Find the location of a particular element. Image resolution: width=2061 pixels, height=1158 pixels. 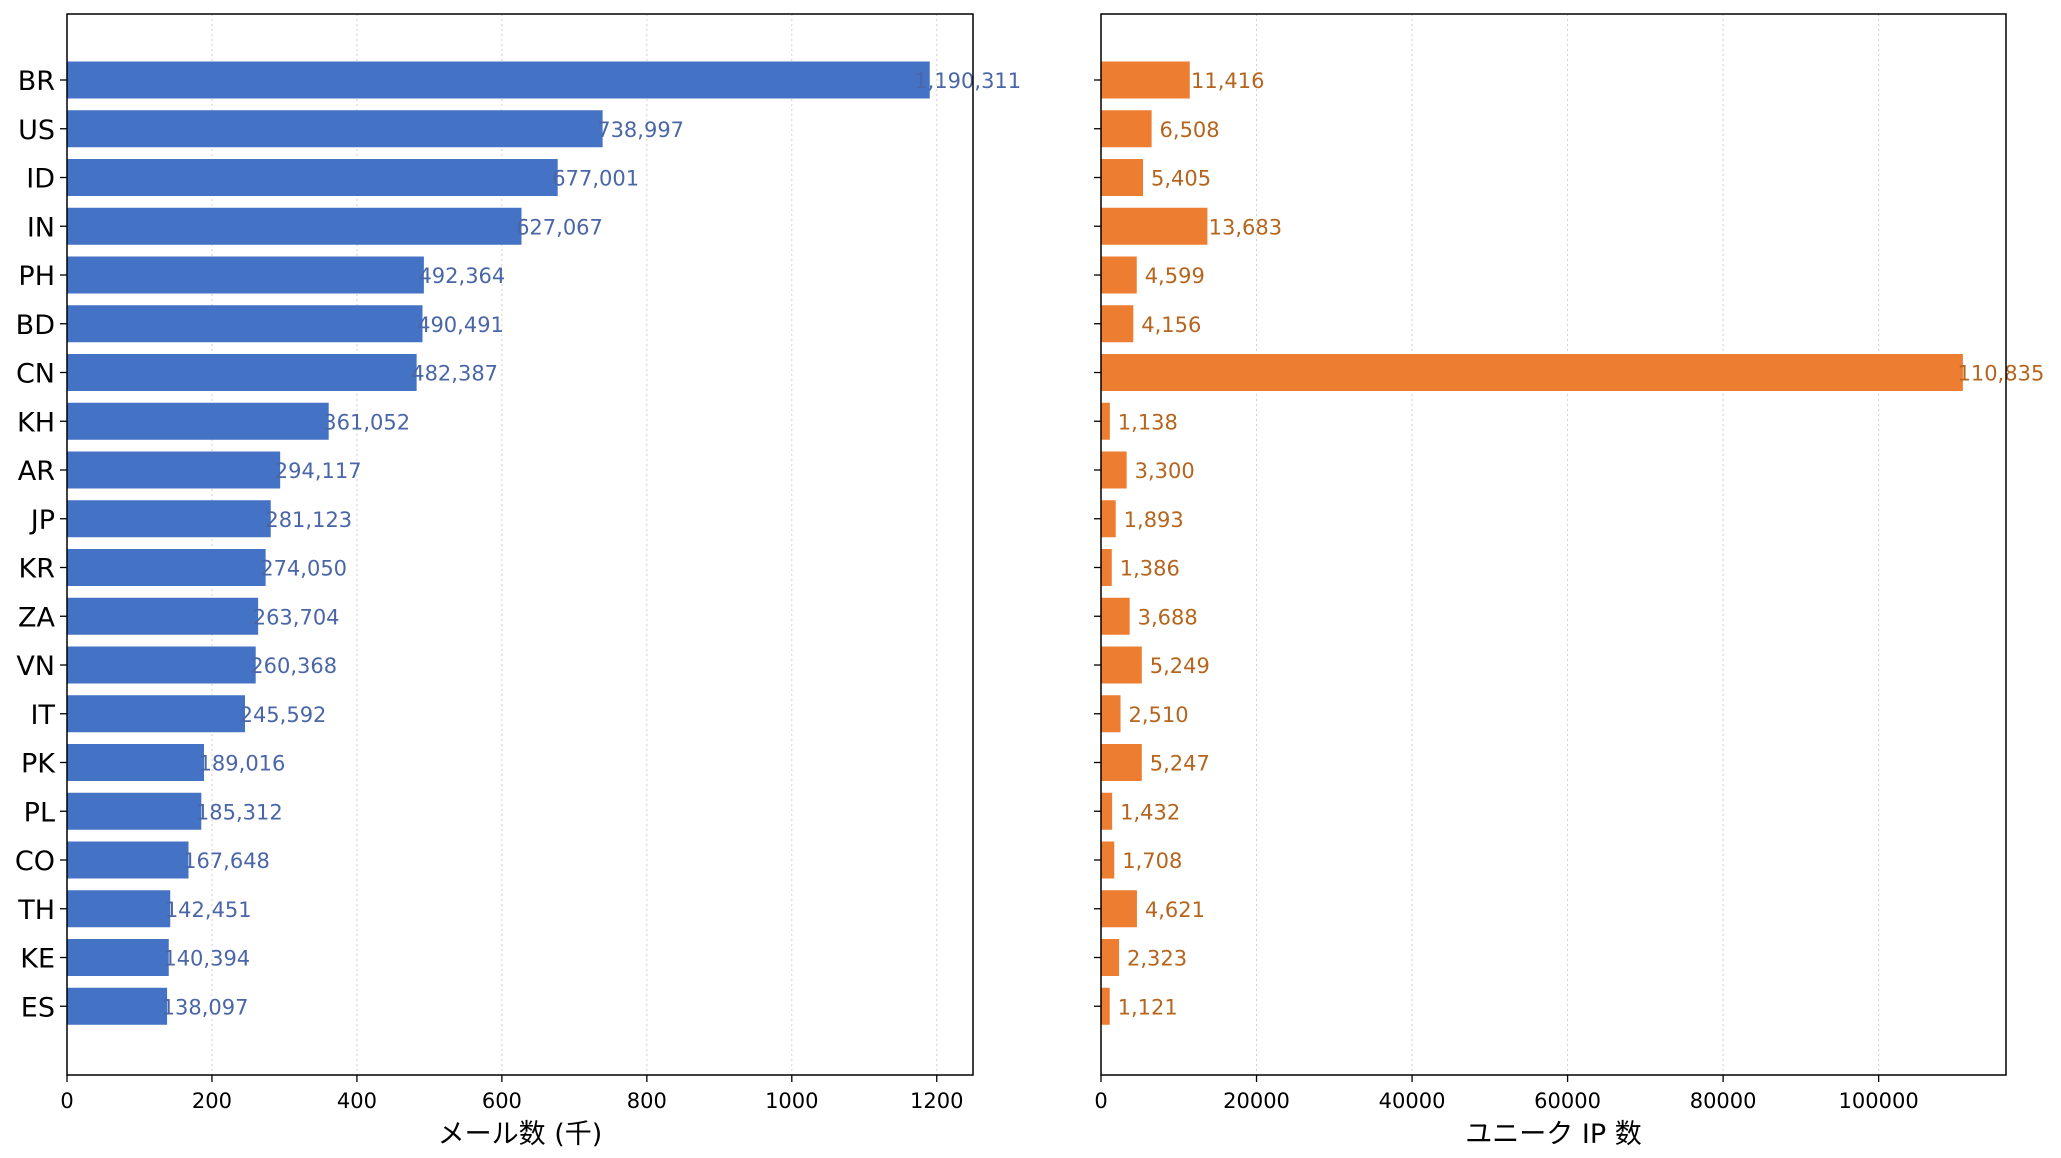

y-tick-label-us: US is located at coordinates (36, 130).